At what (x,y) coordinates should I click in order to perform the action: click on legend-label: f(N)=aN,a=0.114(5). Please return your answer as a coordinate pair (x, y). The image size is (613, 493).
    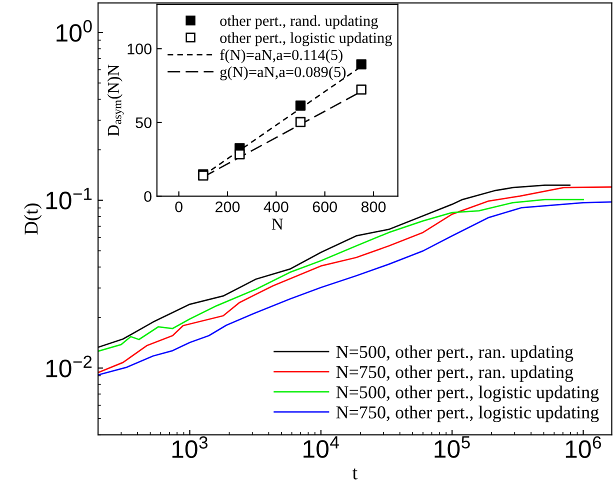
    Looking at the image, I should click on (281, 56).